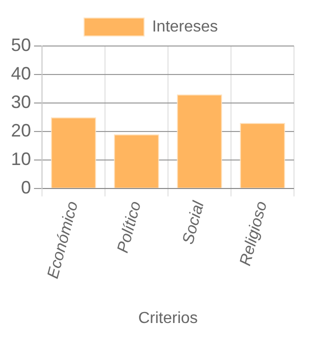 The width and height of the screenshot is (310, 340). I want to click on y-tick-label: 40, so click(21, 73).